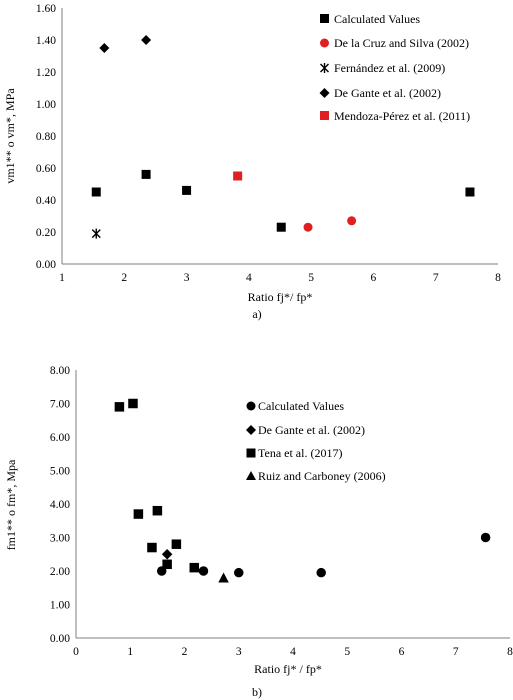 The image size is (513, 700). What do you see at coordinates (387, 93) in the screenshot?
I see `chart-a-legend-label: De Gante et al. (2002)` at bounding box center [387, 93].